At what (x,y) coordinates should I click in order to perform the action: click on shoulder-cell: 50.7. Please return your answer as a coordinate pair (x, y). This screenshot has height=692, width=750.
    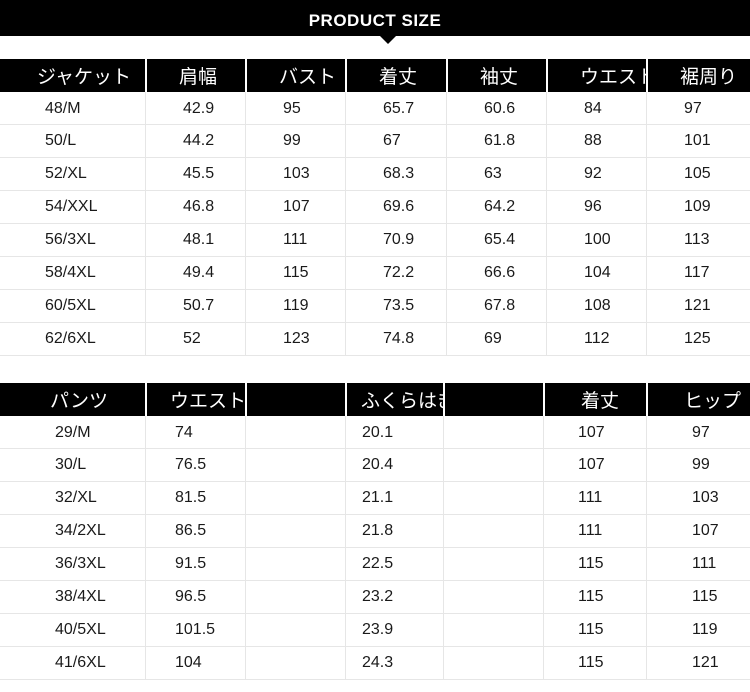
    Looking at the image, I should click on (195, 306).